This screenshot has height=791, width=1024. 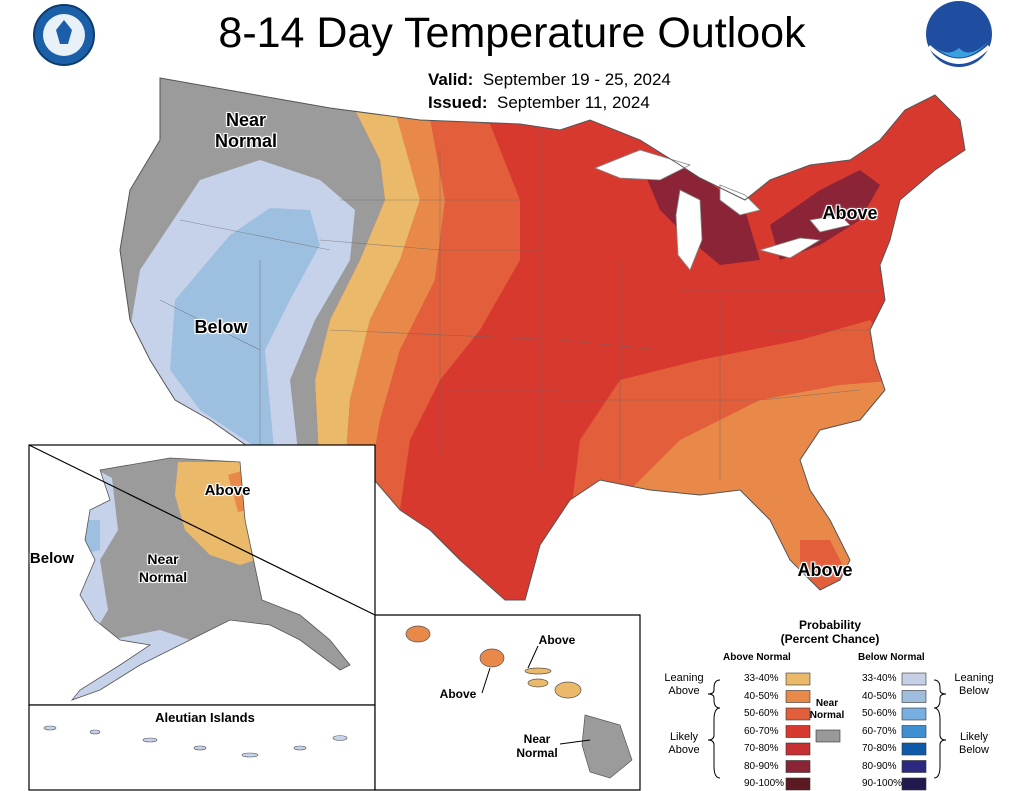 What do you see at coordinates (245, 130) in the screenshot?
I see `label-near-normal-nw: Near Normal` at bounding box center [245, 130].